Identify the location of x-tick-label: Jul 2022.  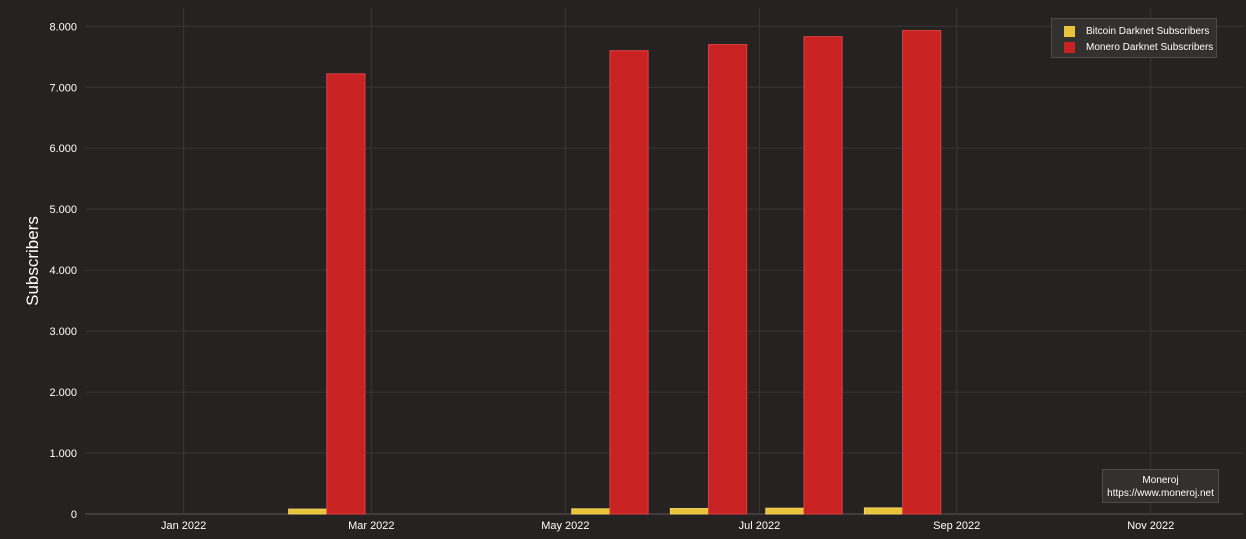
(760, 526).